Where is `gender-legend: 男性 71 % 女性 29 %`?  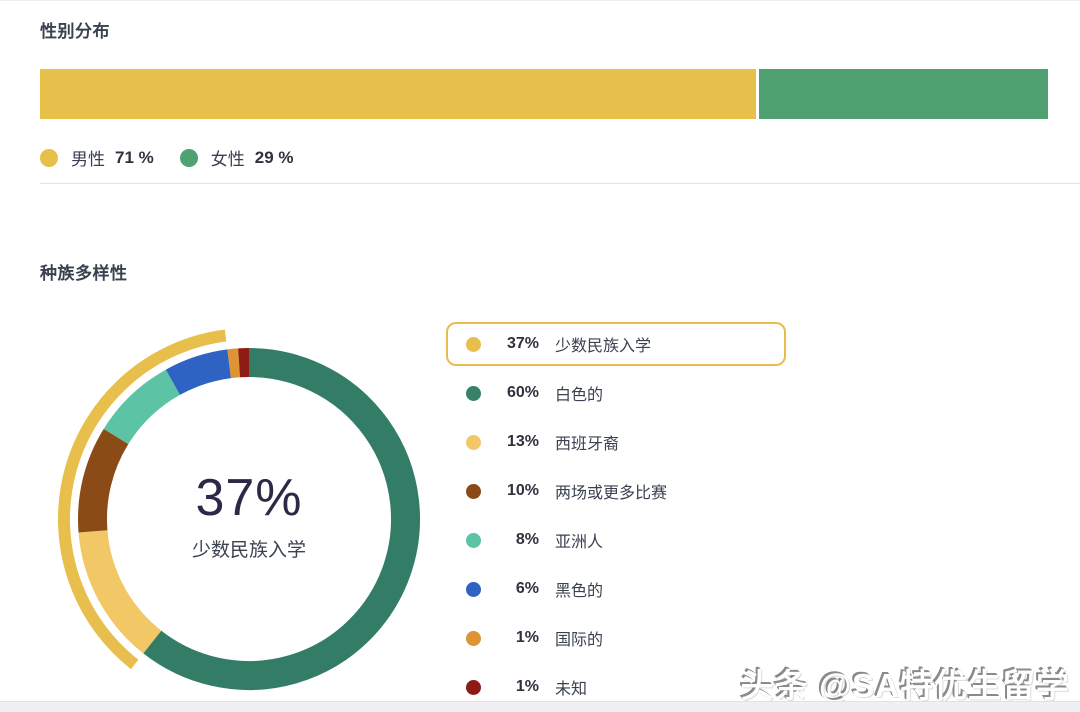
gender-legend: 男性 71 % 女性 29 % is located at coordinates (167, 157).